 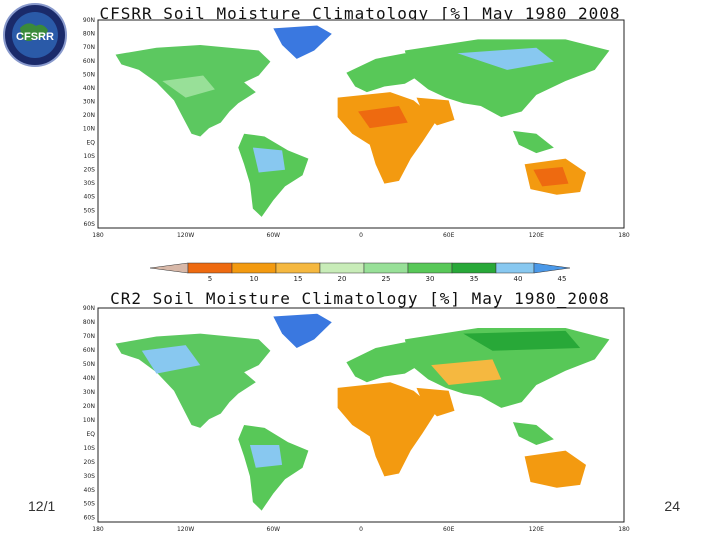 I want to click on cfsrr-logo: CFSRR, so click(x=35, y=35).